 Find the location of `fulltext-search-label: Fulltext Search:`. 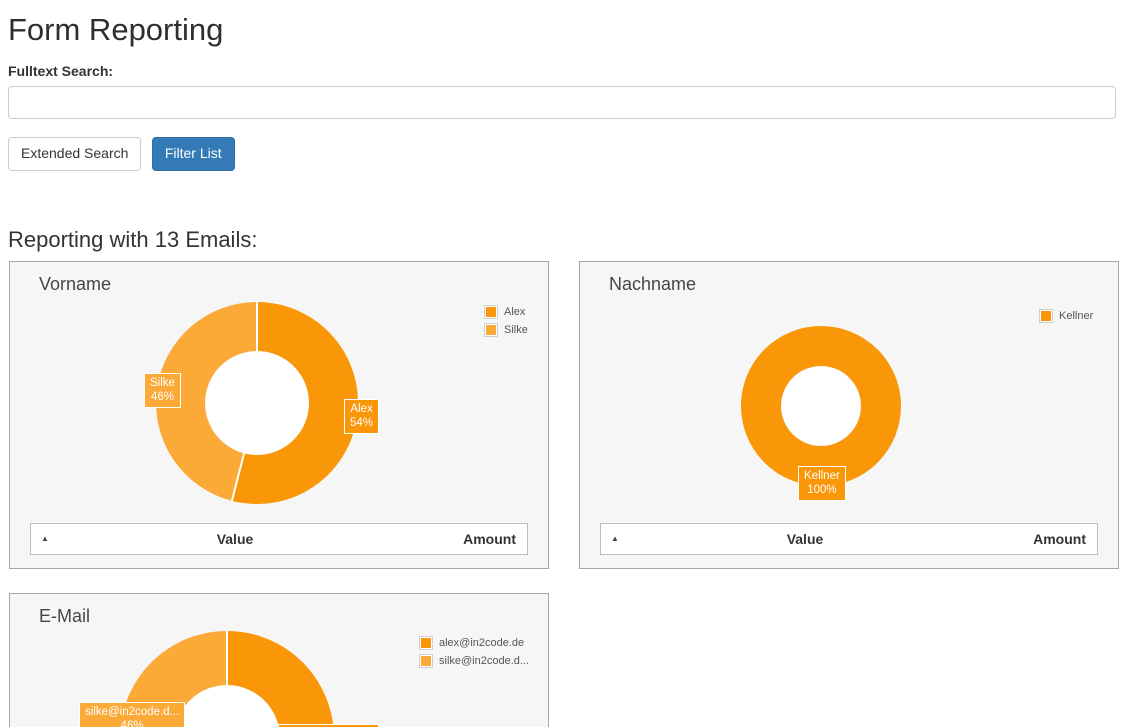

fulltext-search-label: Fulltext Search: is located at coordinates (61, 71).